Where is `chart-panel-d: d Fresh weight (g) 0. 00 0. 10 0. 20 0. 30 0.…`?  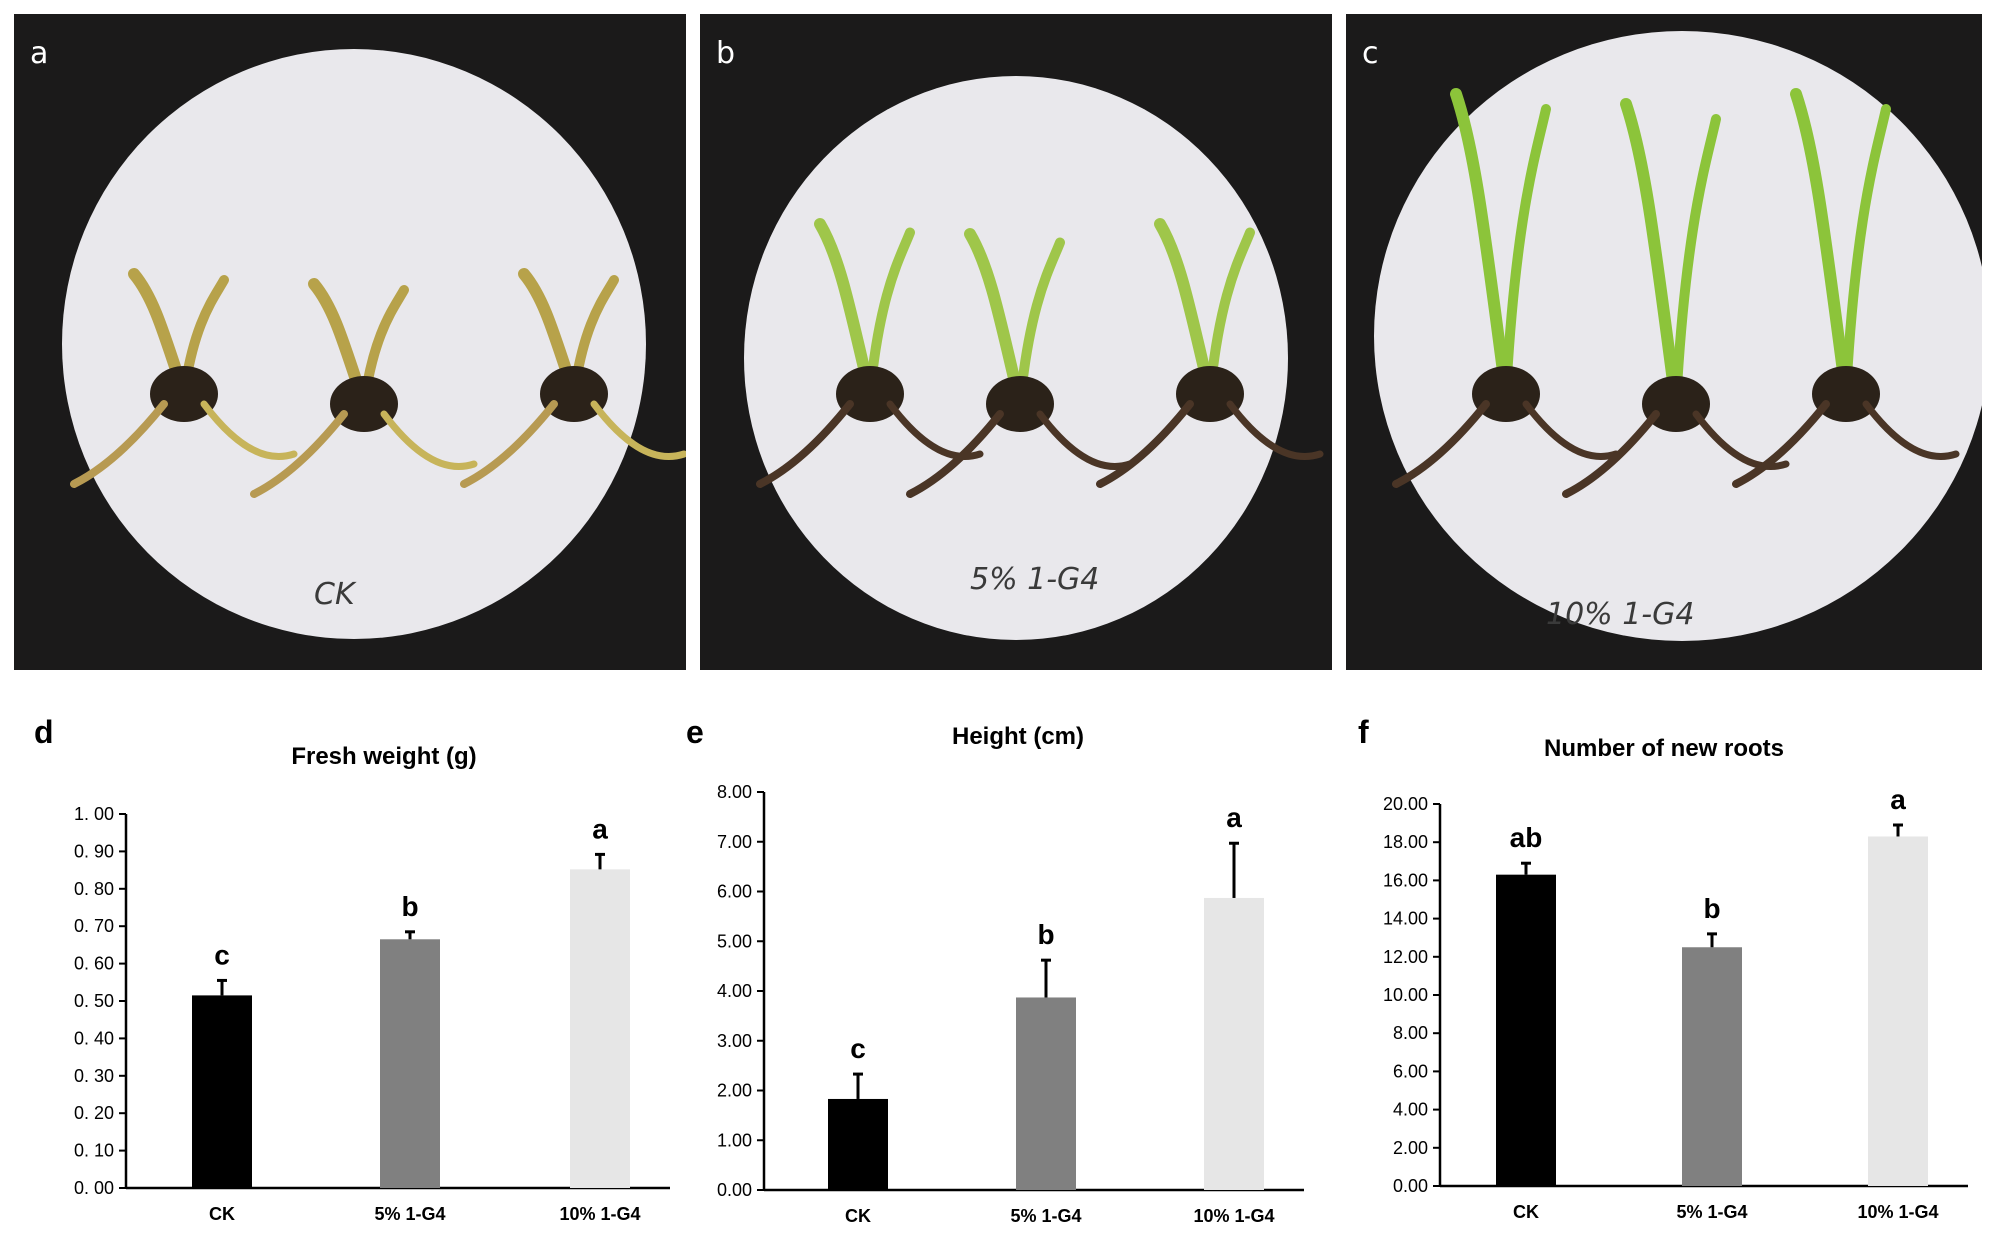
chart-panel-d: d Fresh weight (g) 0. 00 0. 10 0. 20 0. 30 0.… is located at coordinates (354, 967).